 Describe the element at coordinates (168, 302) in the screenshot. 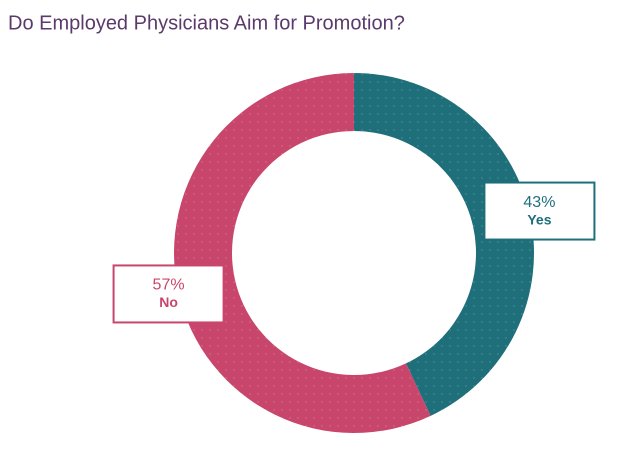

I see `category-label: No` at that location.